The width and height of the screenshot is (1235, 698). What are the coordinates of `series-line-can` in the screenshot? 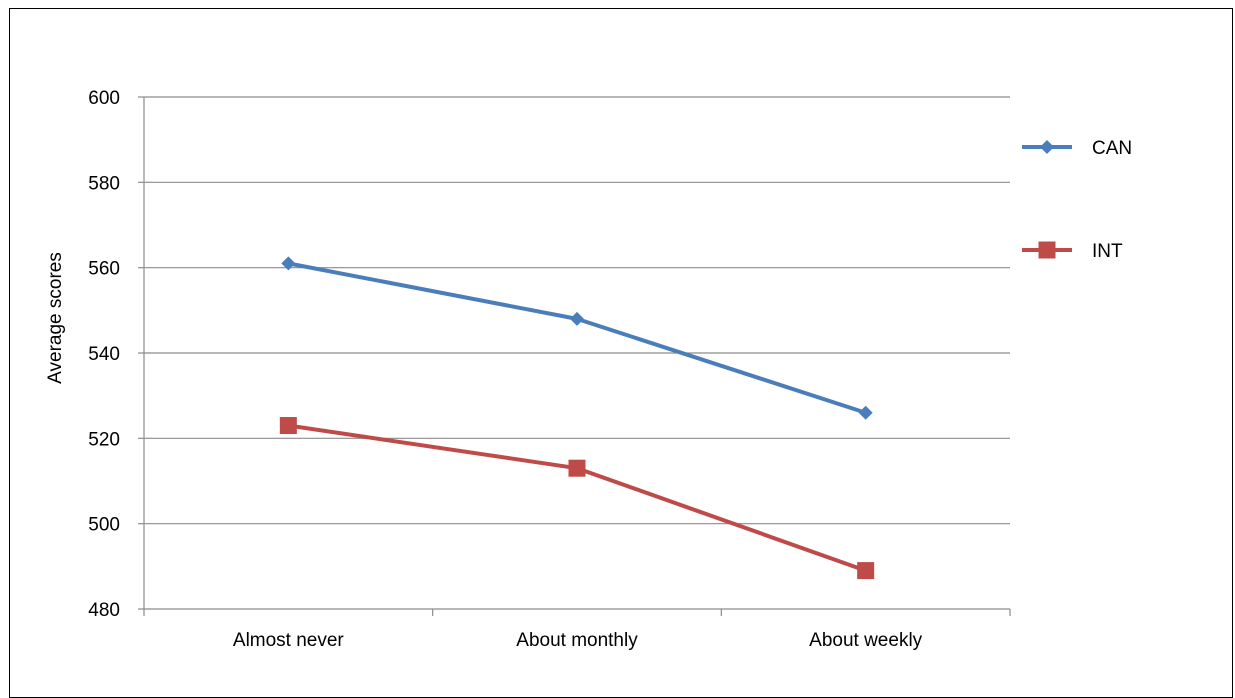 It's located at (577, 338).